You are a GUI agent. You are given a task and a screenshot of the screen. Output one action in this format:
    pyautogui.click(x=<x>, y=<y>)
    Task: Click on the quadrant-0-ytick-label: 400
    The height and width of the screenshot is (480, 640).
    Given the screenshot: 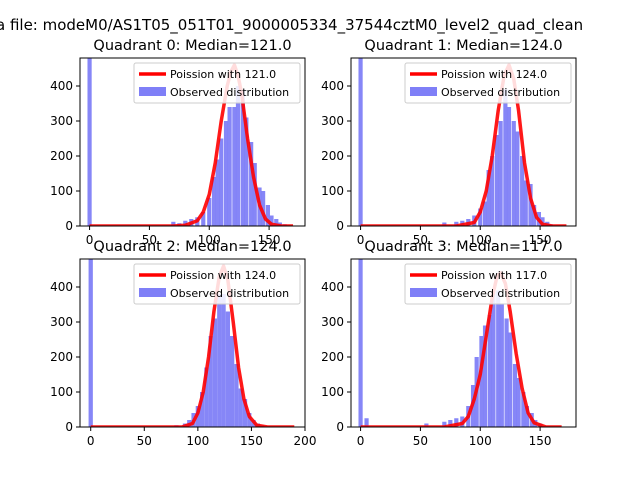 What is the action you would take?
    pyautogui.click(x=61, y=86)
    